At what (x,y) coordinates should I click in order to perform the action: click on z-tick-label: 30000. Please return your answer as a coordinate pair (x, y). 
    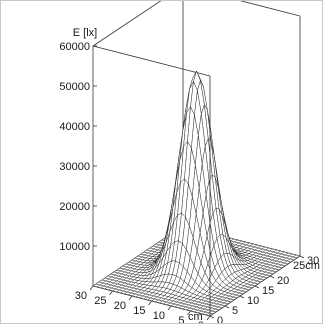
    Looking at the image, I should click on (74, 167).